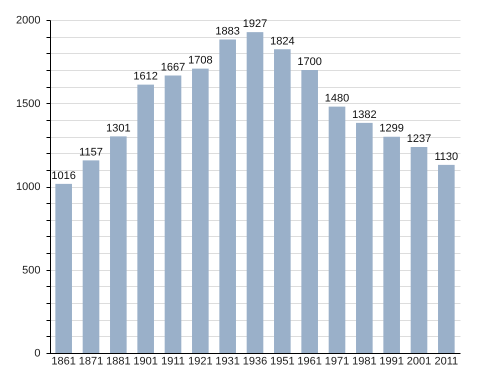 This screenshot has width=488, height=373. I want to click on data-label: 1382, so click(364, 114).